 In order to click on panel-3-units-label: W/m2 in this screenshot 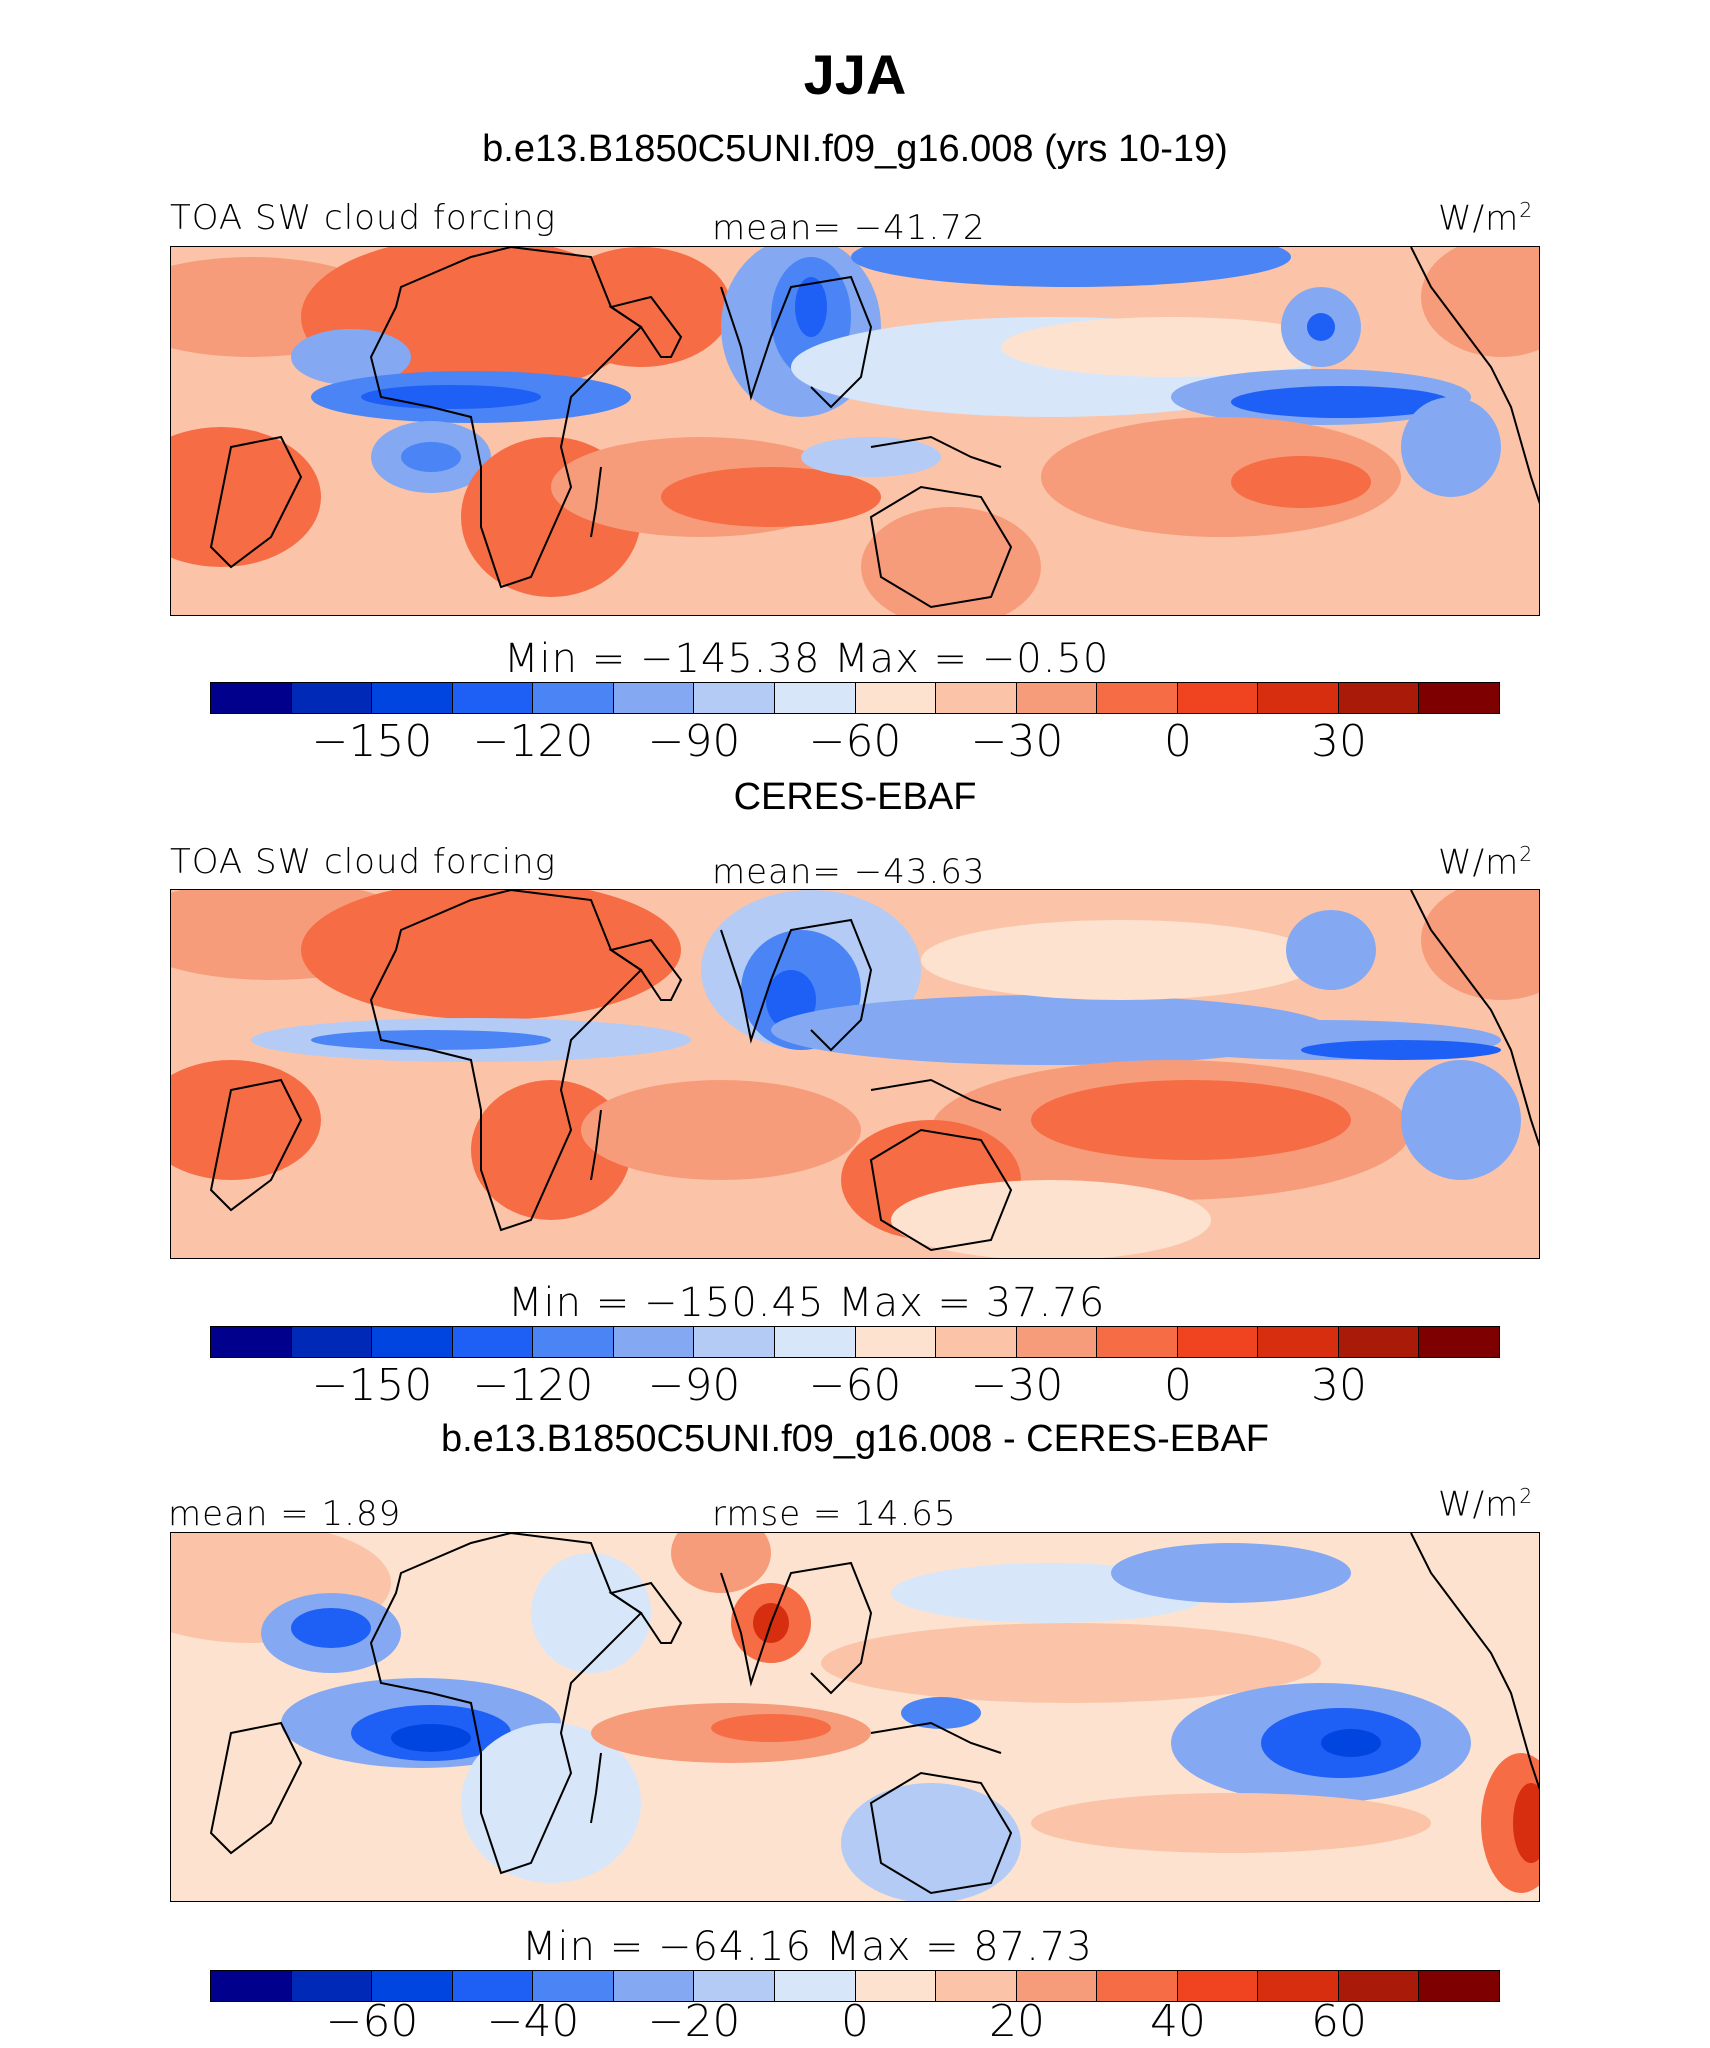, I will do `click(1486, 1504)`.